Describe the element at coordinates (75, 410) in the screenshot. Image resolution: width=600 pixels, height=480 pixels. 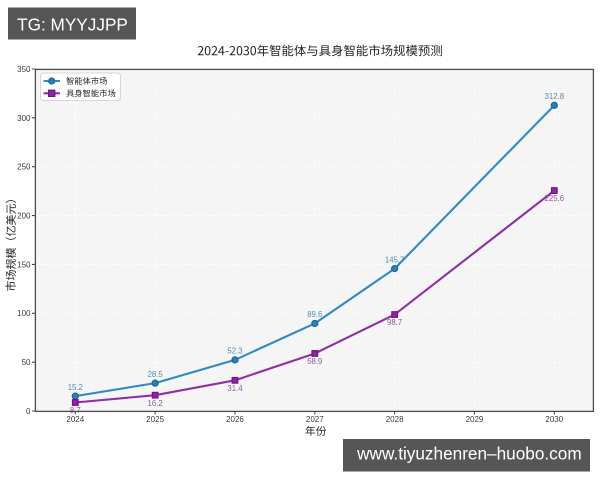
I see `svg-text: 8.7` at that location.